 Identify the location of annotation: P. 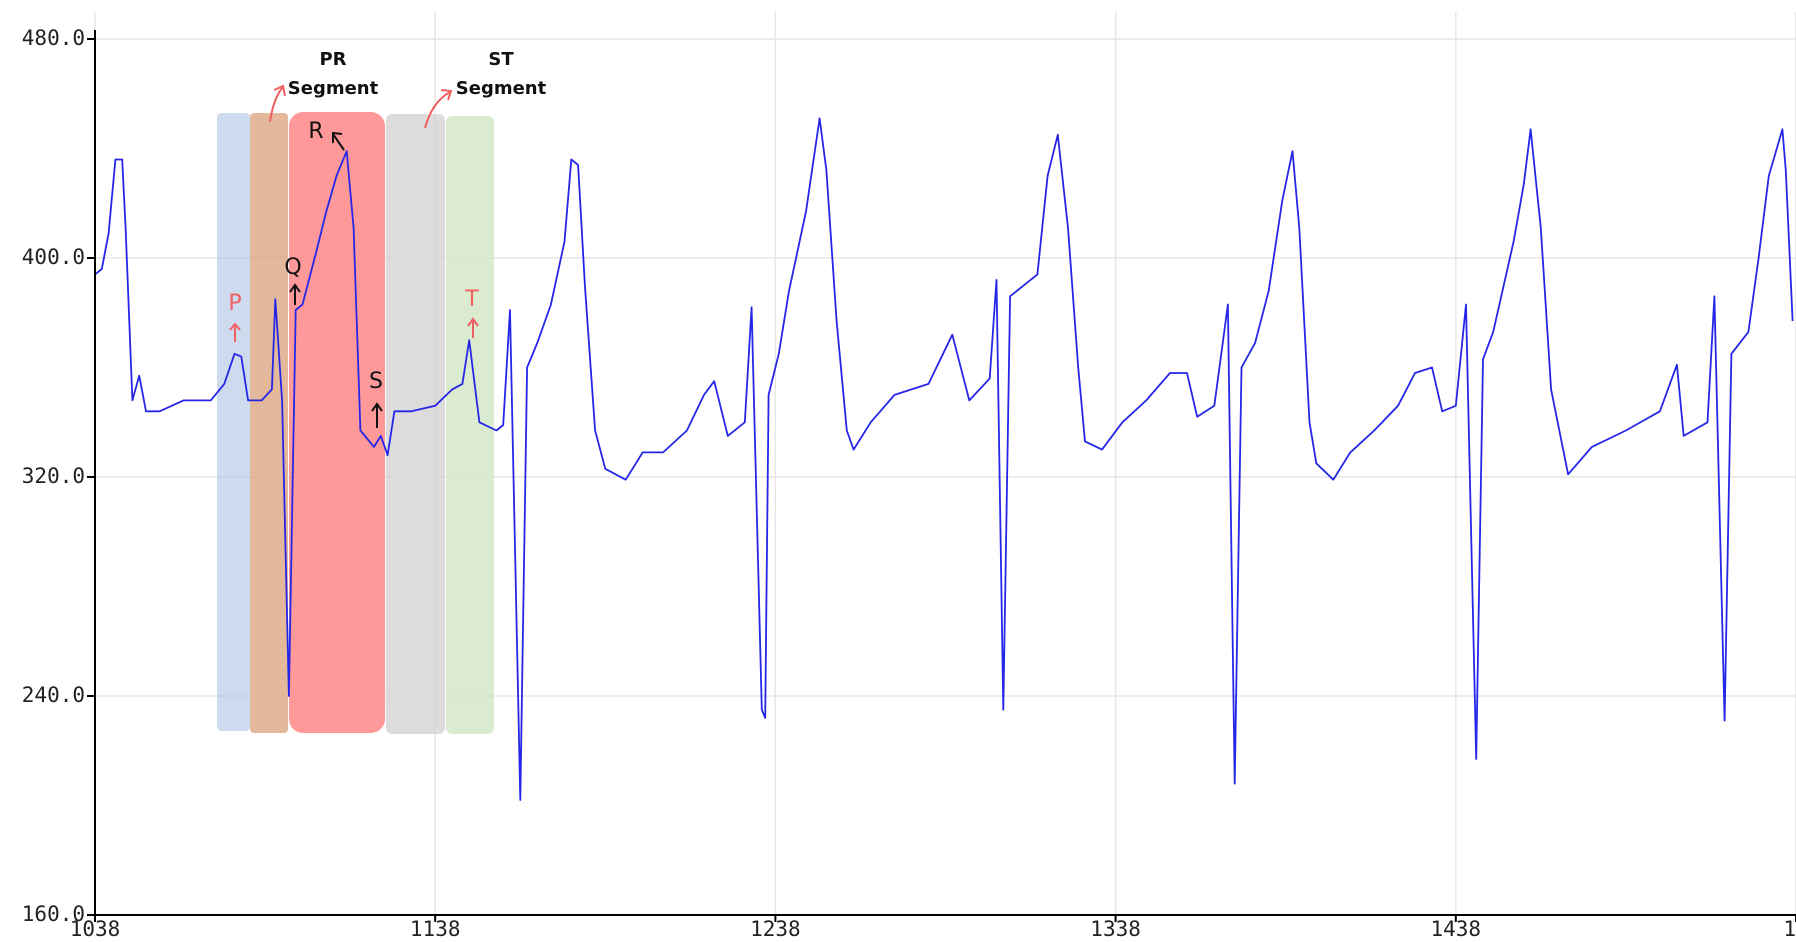
(234, 303).